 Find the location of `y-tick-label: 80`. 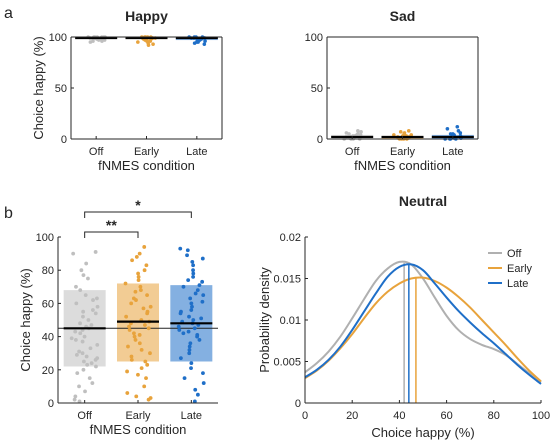

y-tick-label: 80 is located at coordinates (48, 271).